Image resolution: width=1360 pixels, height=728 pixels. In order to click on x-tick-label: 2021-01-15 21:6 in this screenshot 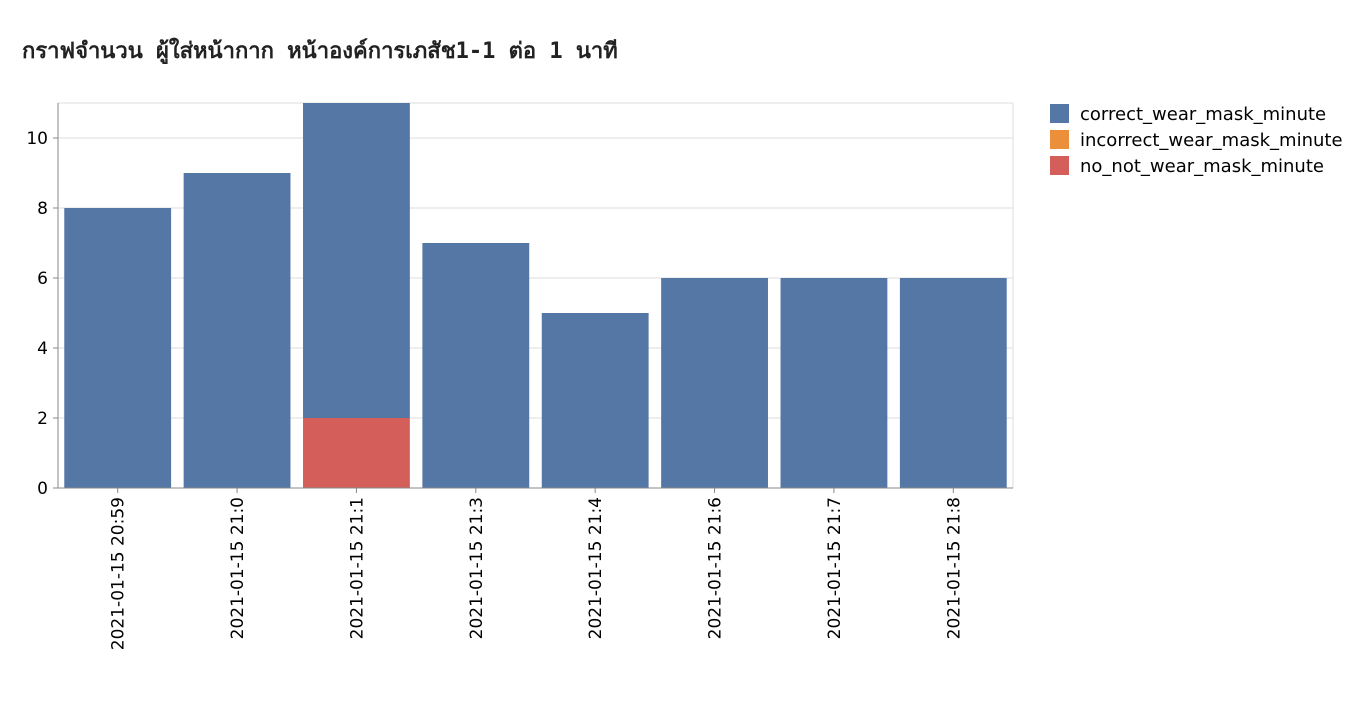, I will do `click(716, 568)`.